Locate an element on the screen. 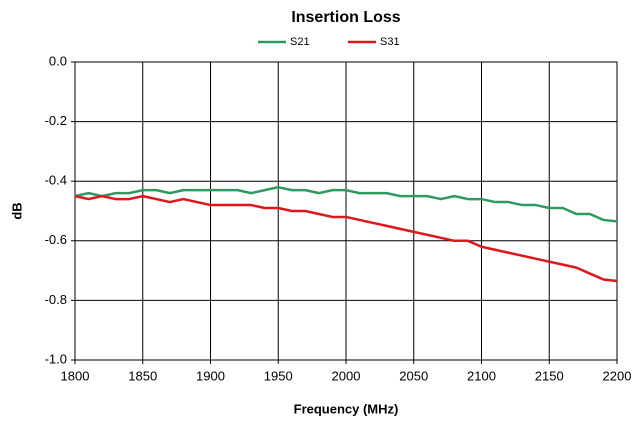  x-axis-label: Frequency (MHz) is located at coordinates (346, 408).